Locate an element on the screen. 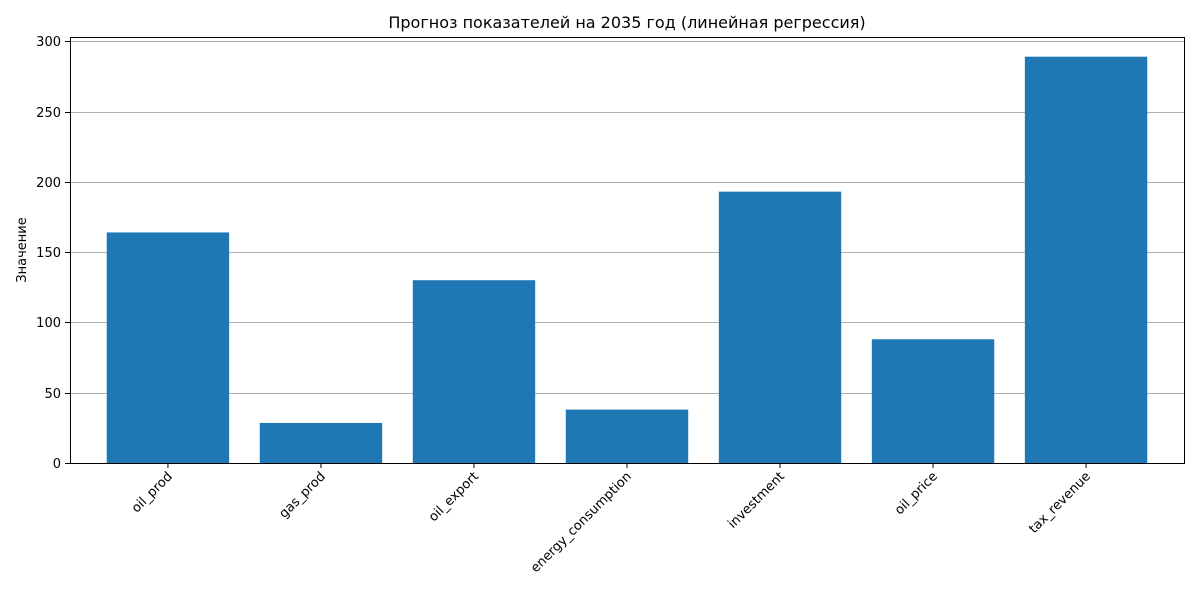  y-tick-label-3: 150 is located at coordinates (48, 253).